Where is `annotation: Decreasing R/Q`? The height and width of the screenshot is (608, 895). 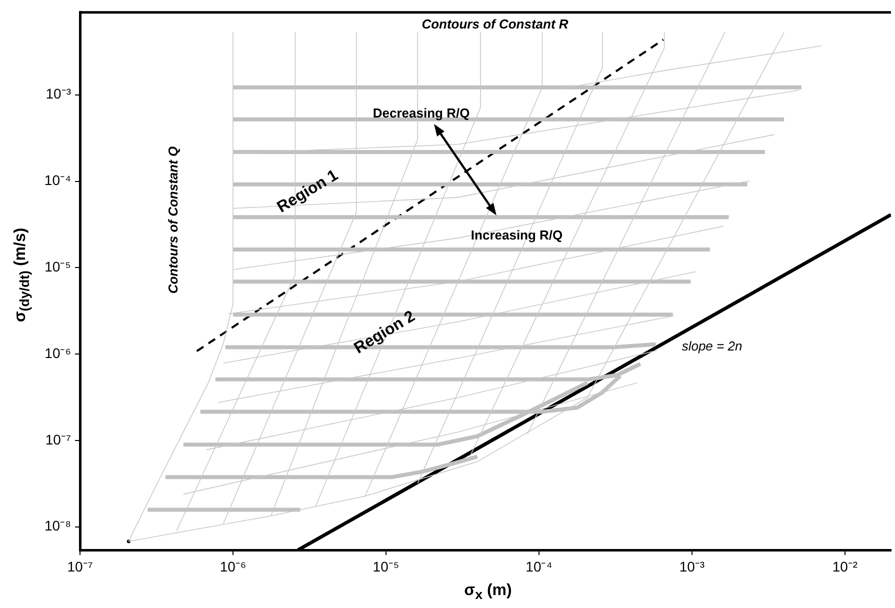
annotation: Decreasing R/Q is located at coordinates (421, 112).